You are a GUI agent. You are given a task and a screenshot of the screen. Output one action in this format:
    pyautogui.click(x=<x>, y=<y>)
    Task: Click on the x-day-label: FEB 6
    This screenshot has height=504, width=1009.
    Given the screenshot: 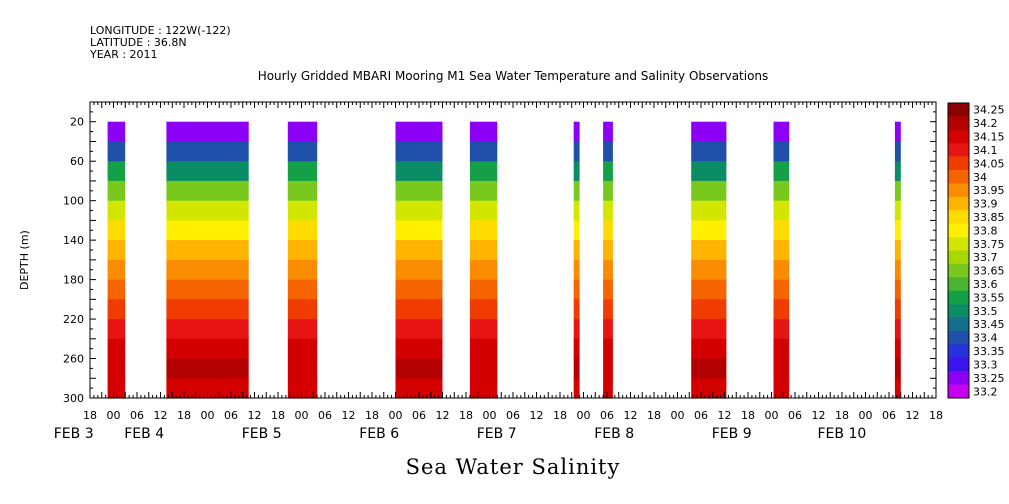 What is the action you would take?
    pyautogui.click(x=379, y=434)
    